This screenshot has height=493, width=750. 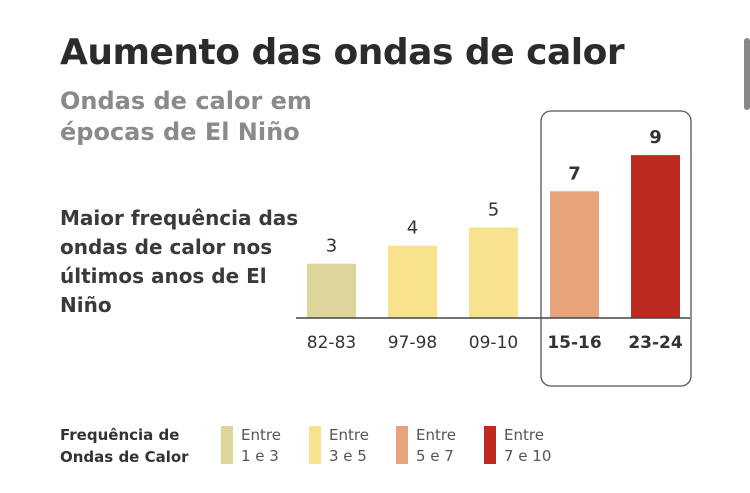 I want to click on value-label-82-83: 3, so click(x=331, y=246).